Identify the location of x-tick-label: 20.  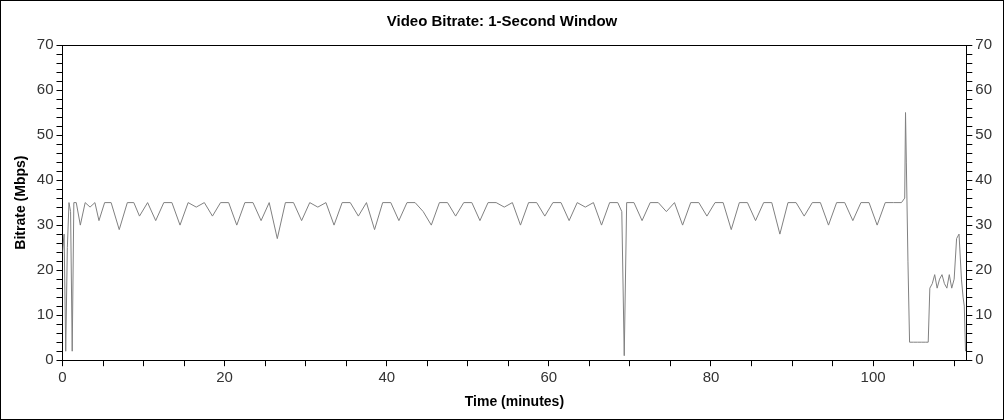
(224, 377).